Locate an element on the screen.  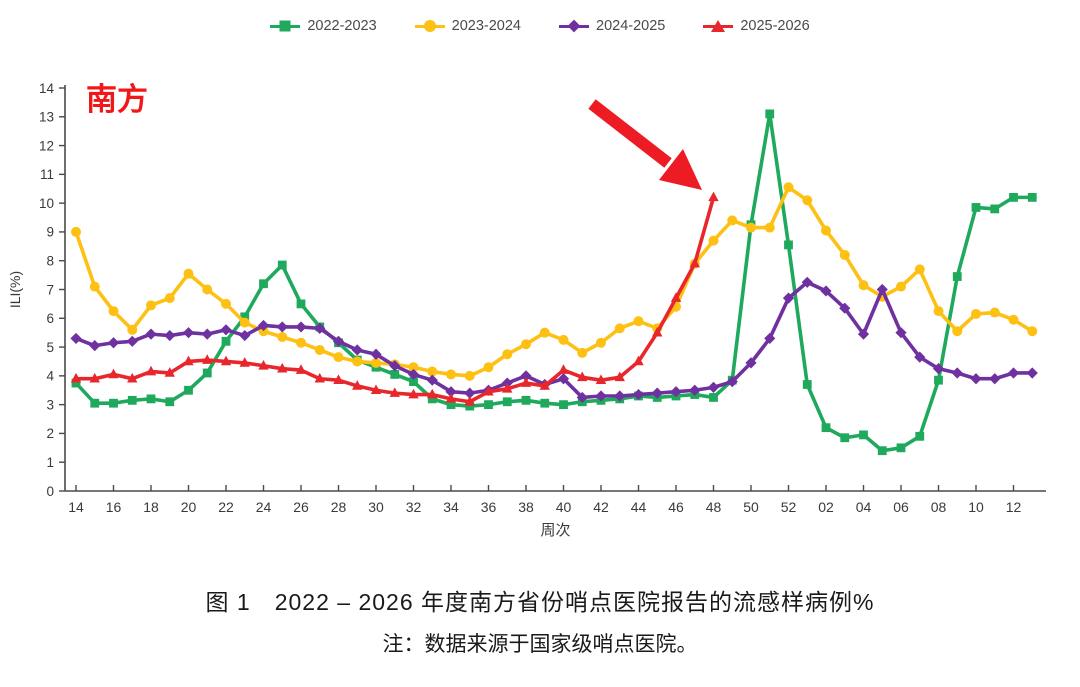
square-marker-icon is located at coordinates (285, 26).